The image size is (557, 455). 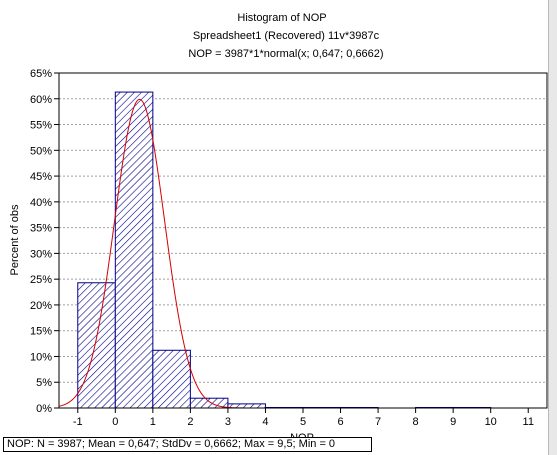 What do you see at coordinates (190, 422) in the screenshot?
I see `x-tick-label: 2` at bounding box center [190, 422].